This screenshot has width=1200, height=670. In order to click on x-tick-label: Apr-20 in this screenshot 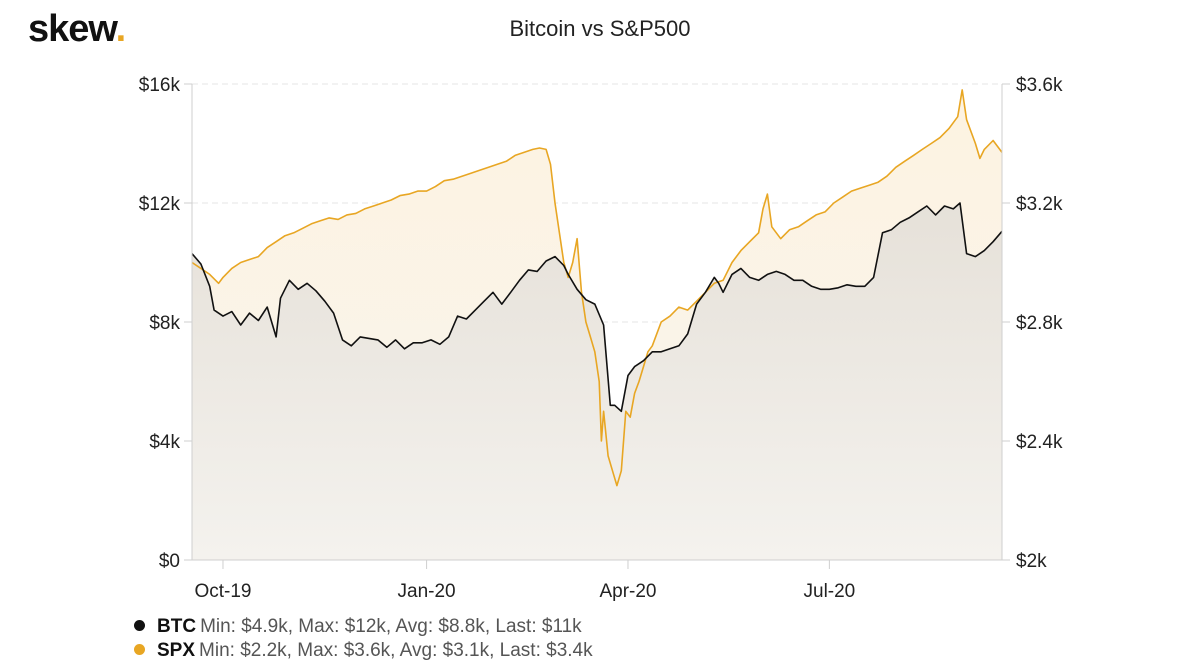, I will do `click(627, 591)`.